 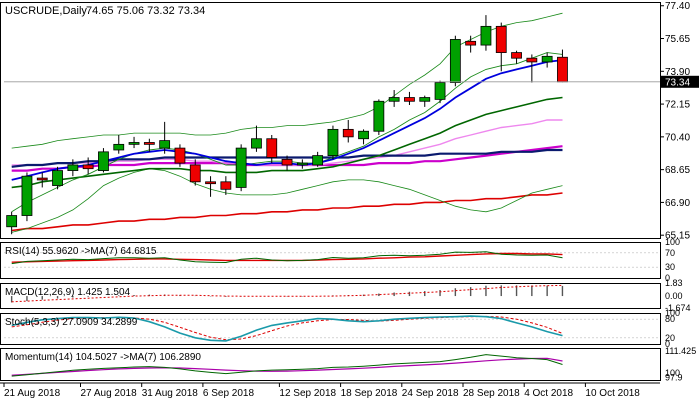 I want to click on last-price-label: 73.34, so click(x=677, y=82).